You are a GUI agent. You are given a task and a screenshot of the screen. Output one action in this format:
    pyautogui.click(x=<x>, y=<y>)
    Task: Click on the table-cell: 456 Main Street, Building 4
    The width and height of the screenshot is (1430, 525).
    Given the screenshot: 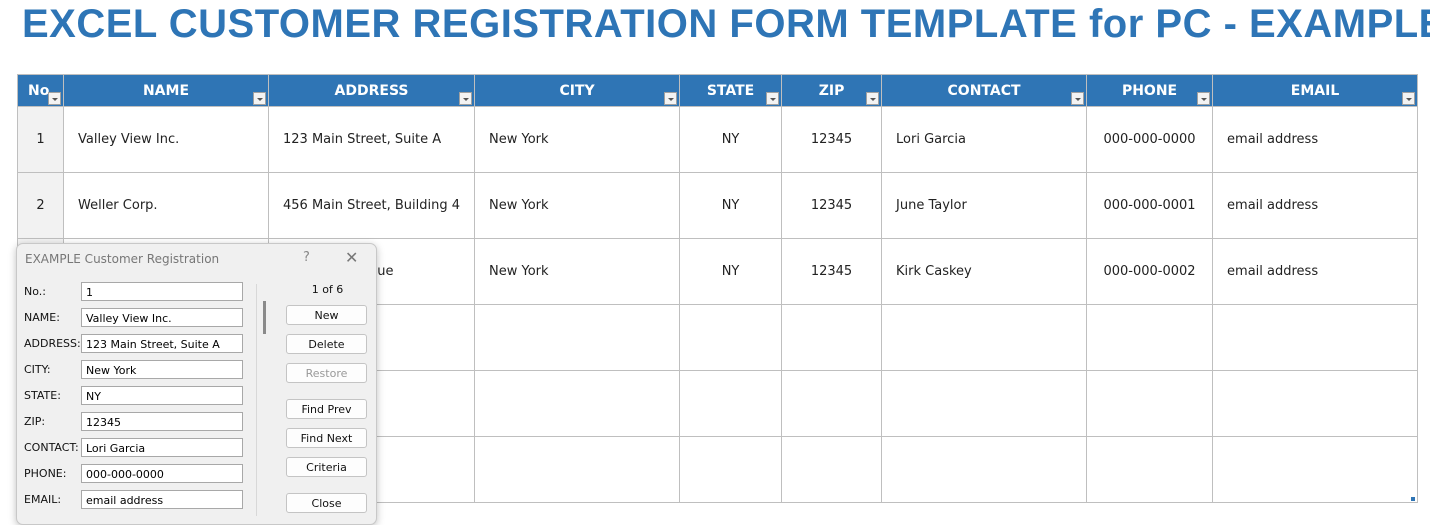 What is the action you would take?
    pyautogui.click(x=371, y=205)
    